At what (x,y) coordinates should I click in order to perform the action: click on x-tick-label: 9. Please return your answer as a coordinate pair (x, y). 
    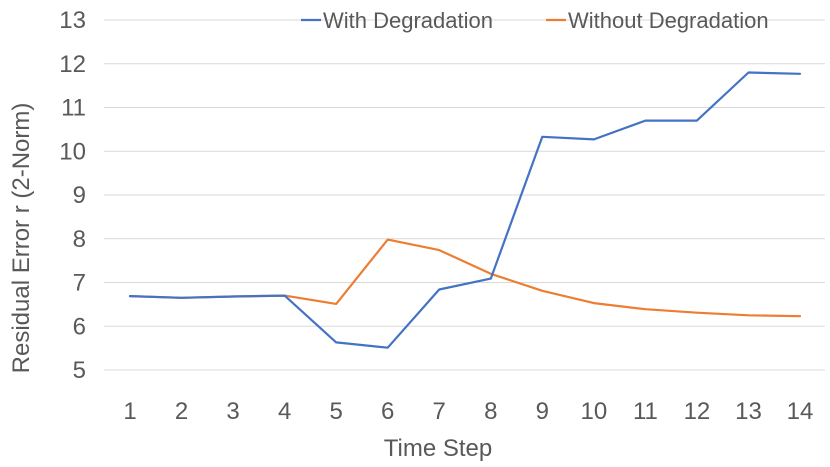
    Looking at the image, I should click on (542, 411).